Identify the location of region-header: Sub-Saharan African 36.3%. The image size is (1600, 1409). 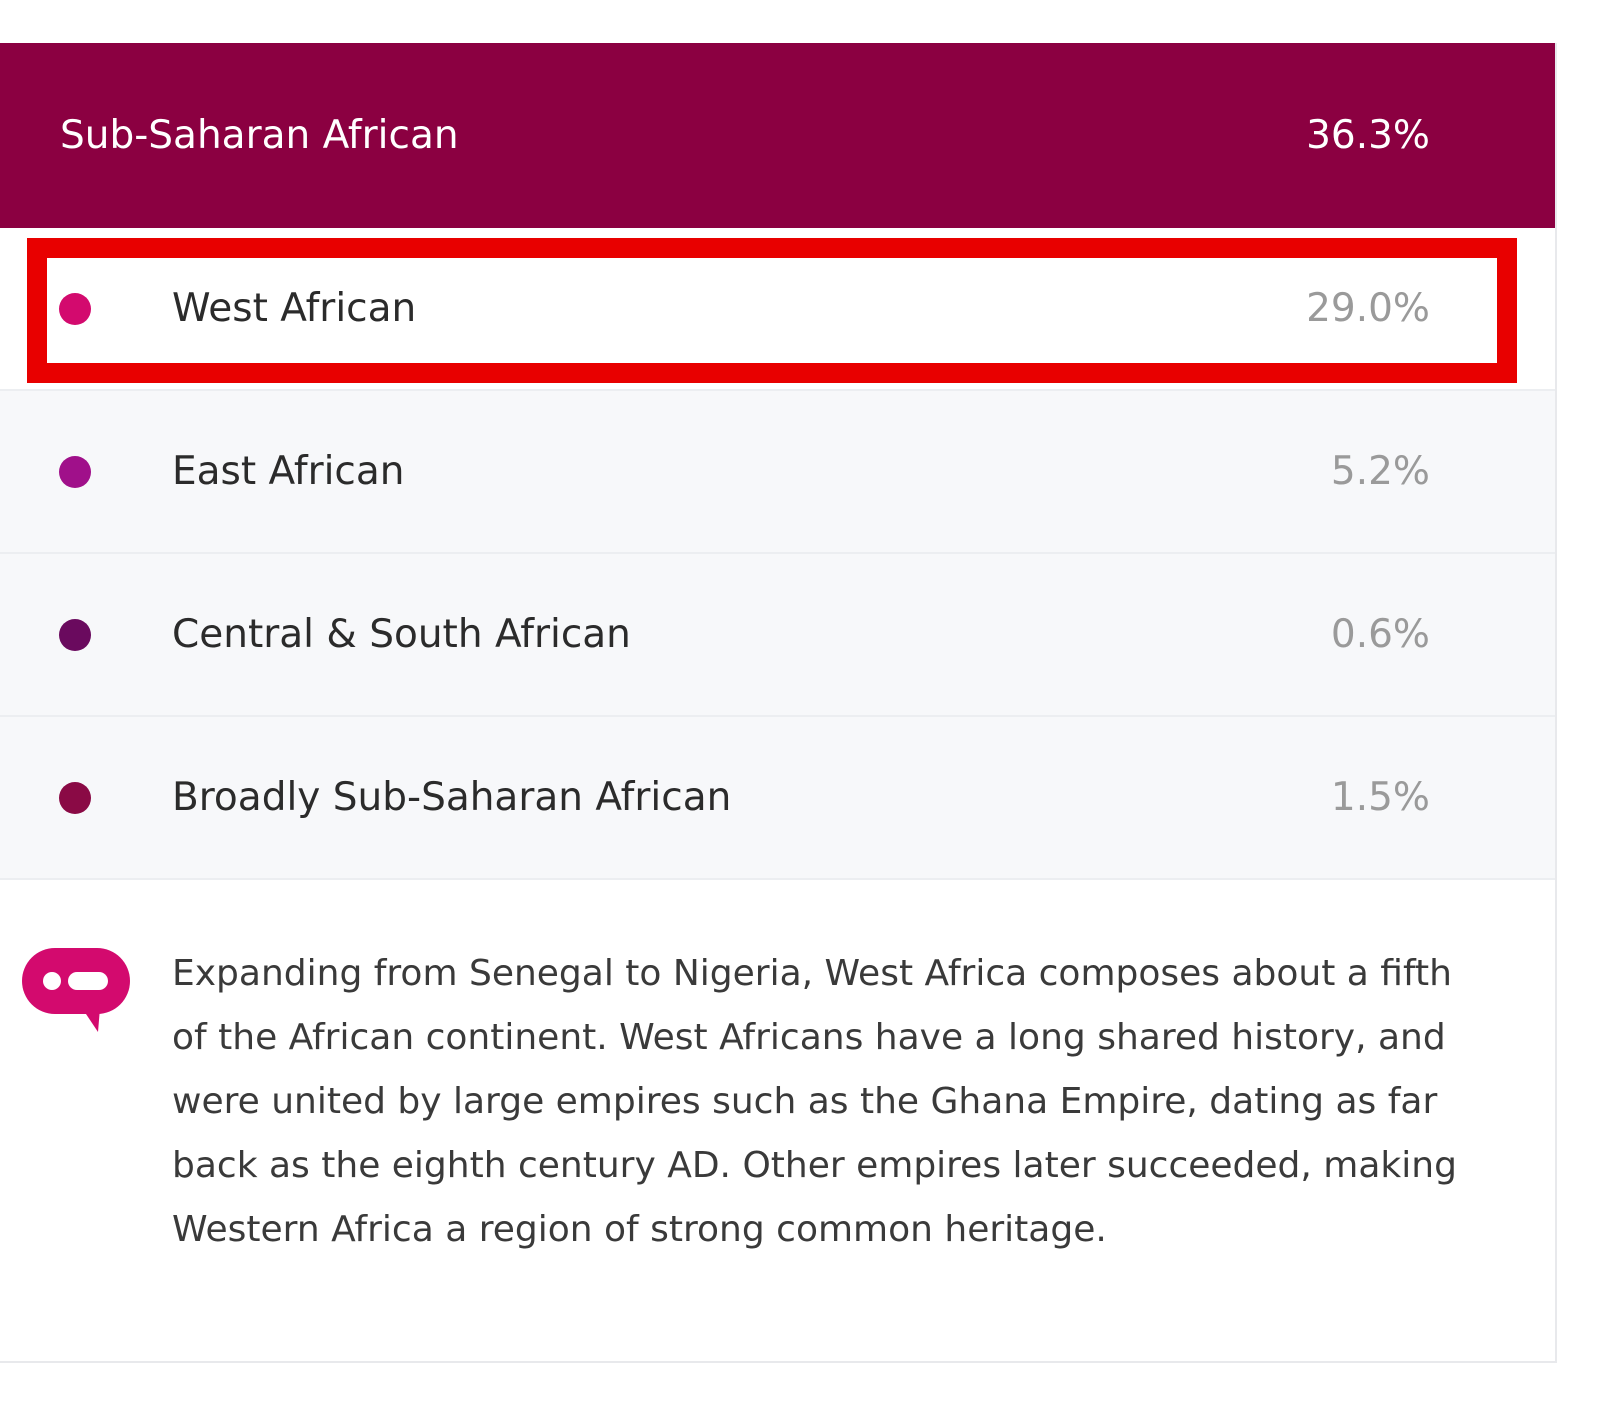
(777, 135).